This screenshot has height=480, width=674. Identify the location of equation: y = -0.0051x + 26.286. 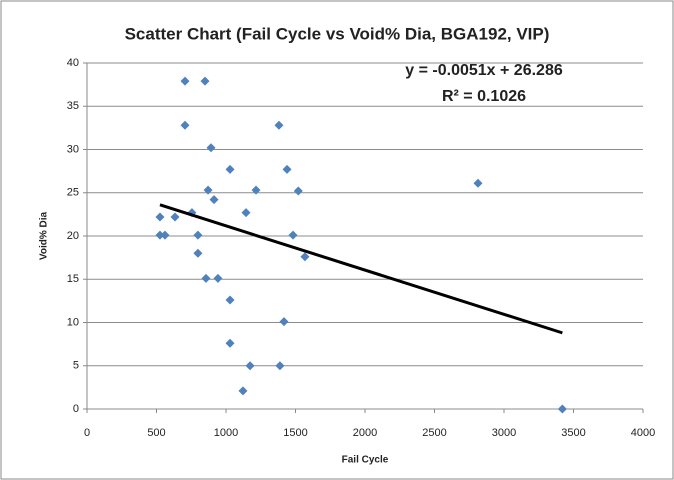
(484, 70).